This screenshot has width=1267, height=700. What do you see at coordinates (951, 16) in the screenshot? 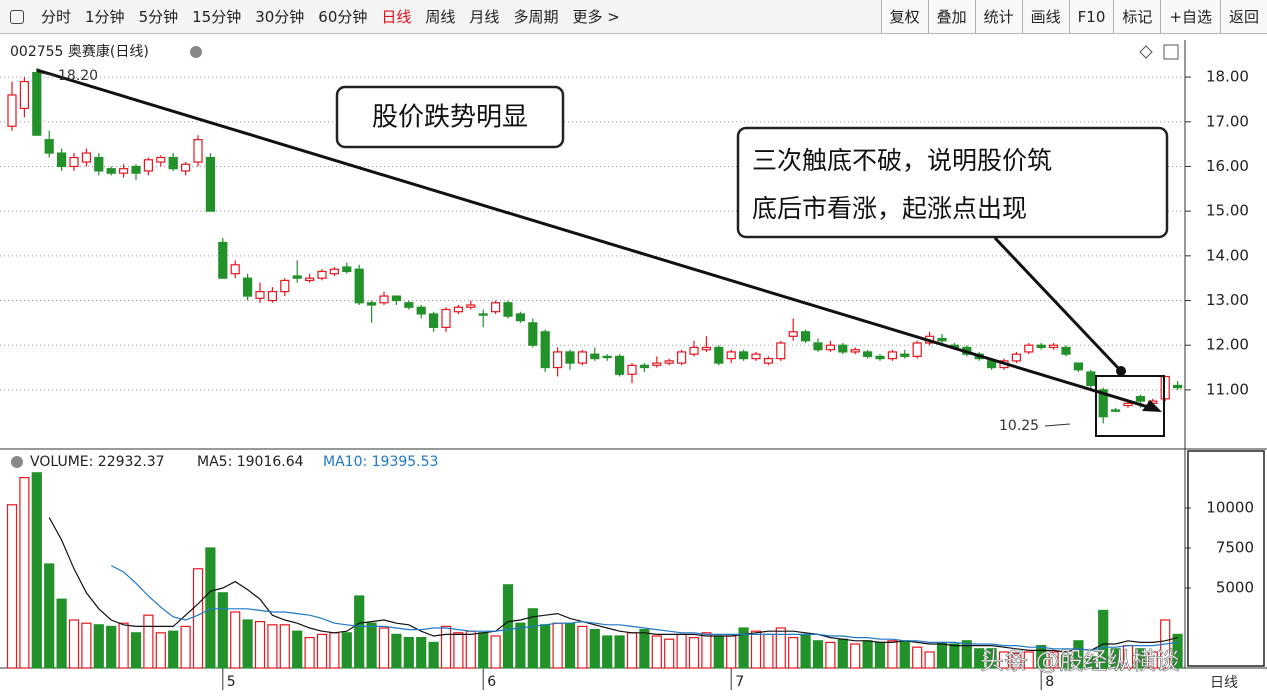
I see `tool-button: 叠加` at bounding box center [951, 16].